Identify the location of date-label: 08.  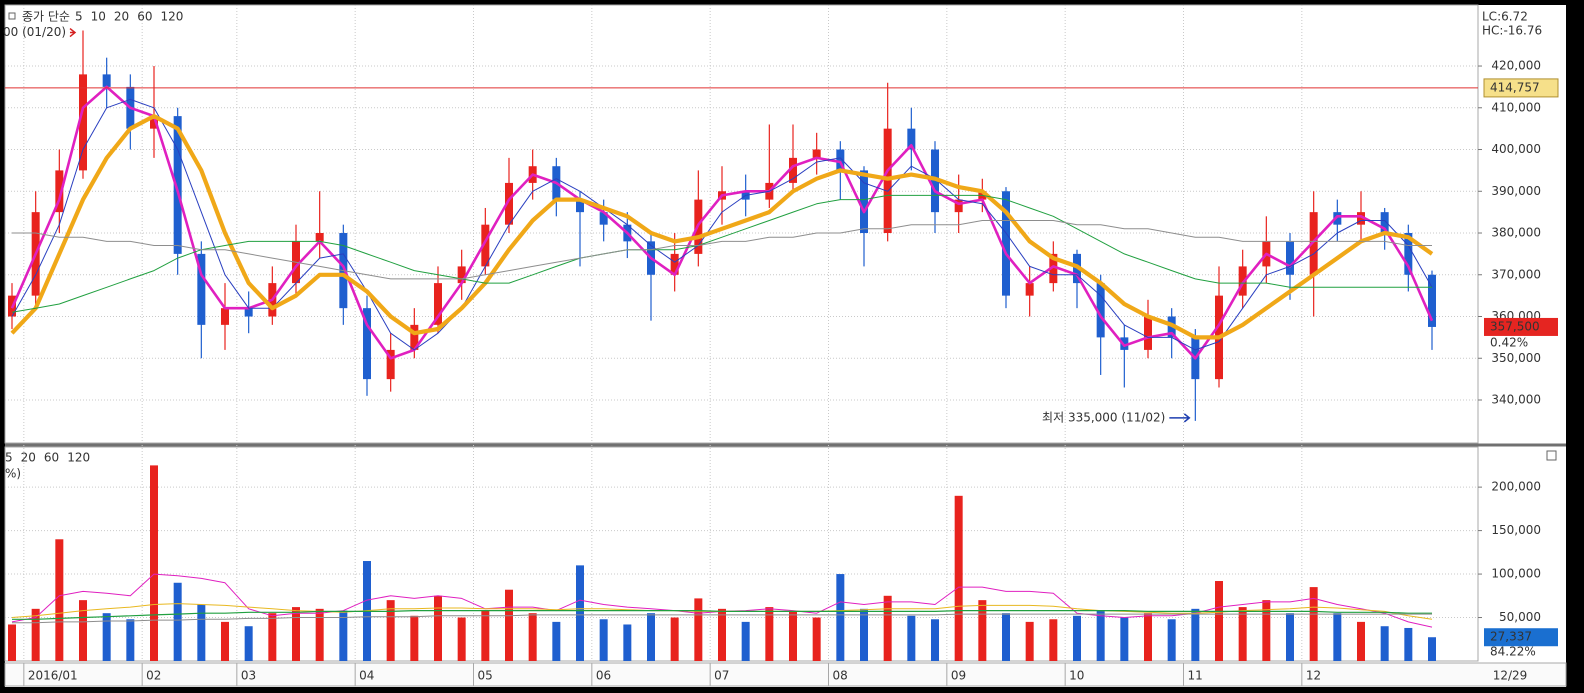
(840, 676).